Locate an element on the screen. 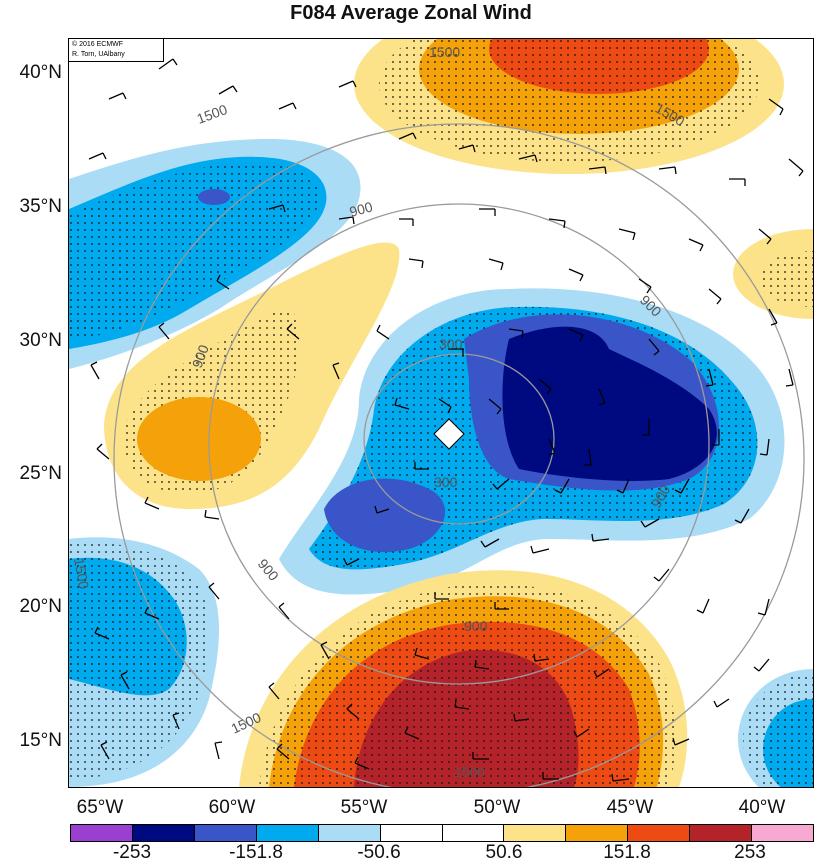 This screenshot has width=822, height=865. negative-wind-band-northwest is located at coordinates (215, 254).